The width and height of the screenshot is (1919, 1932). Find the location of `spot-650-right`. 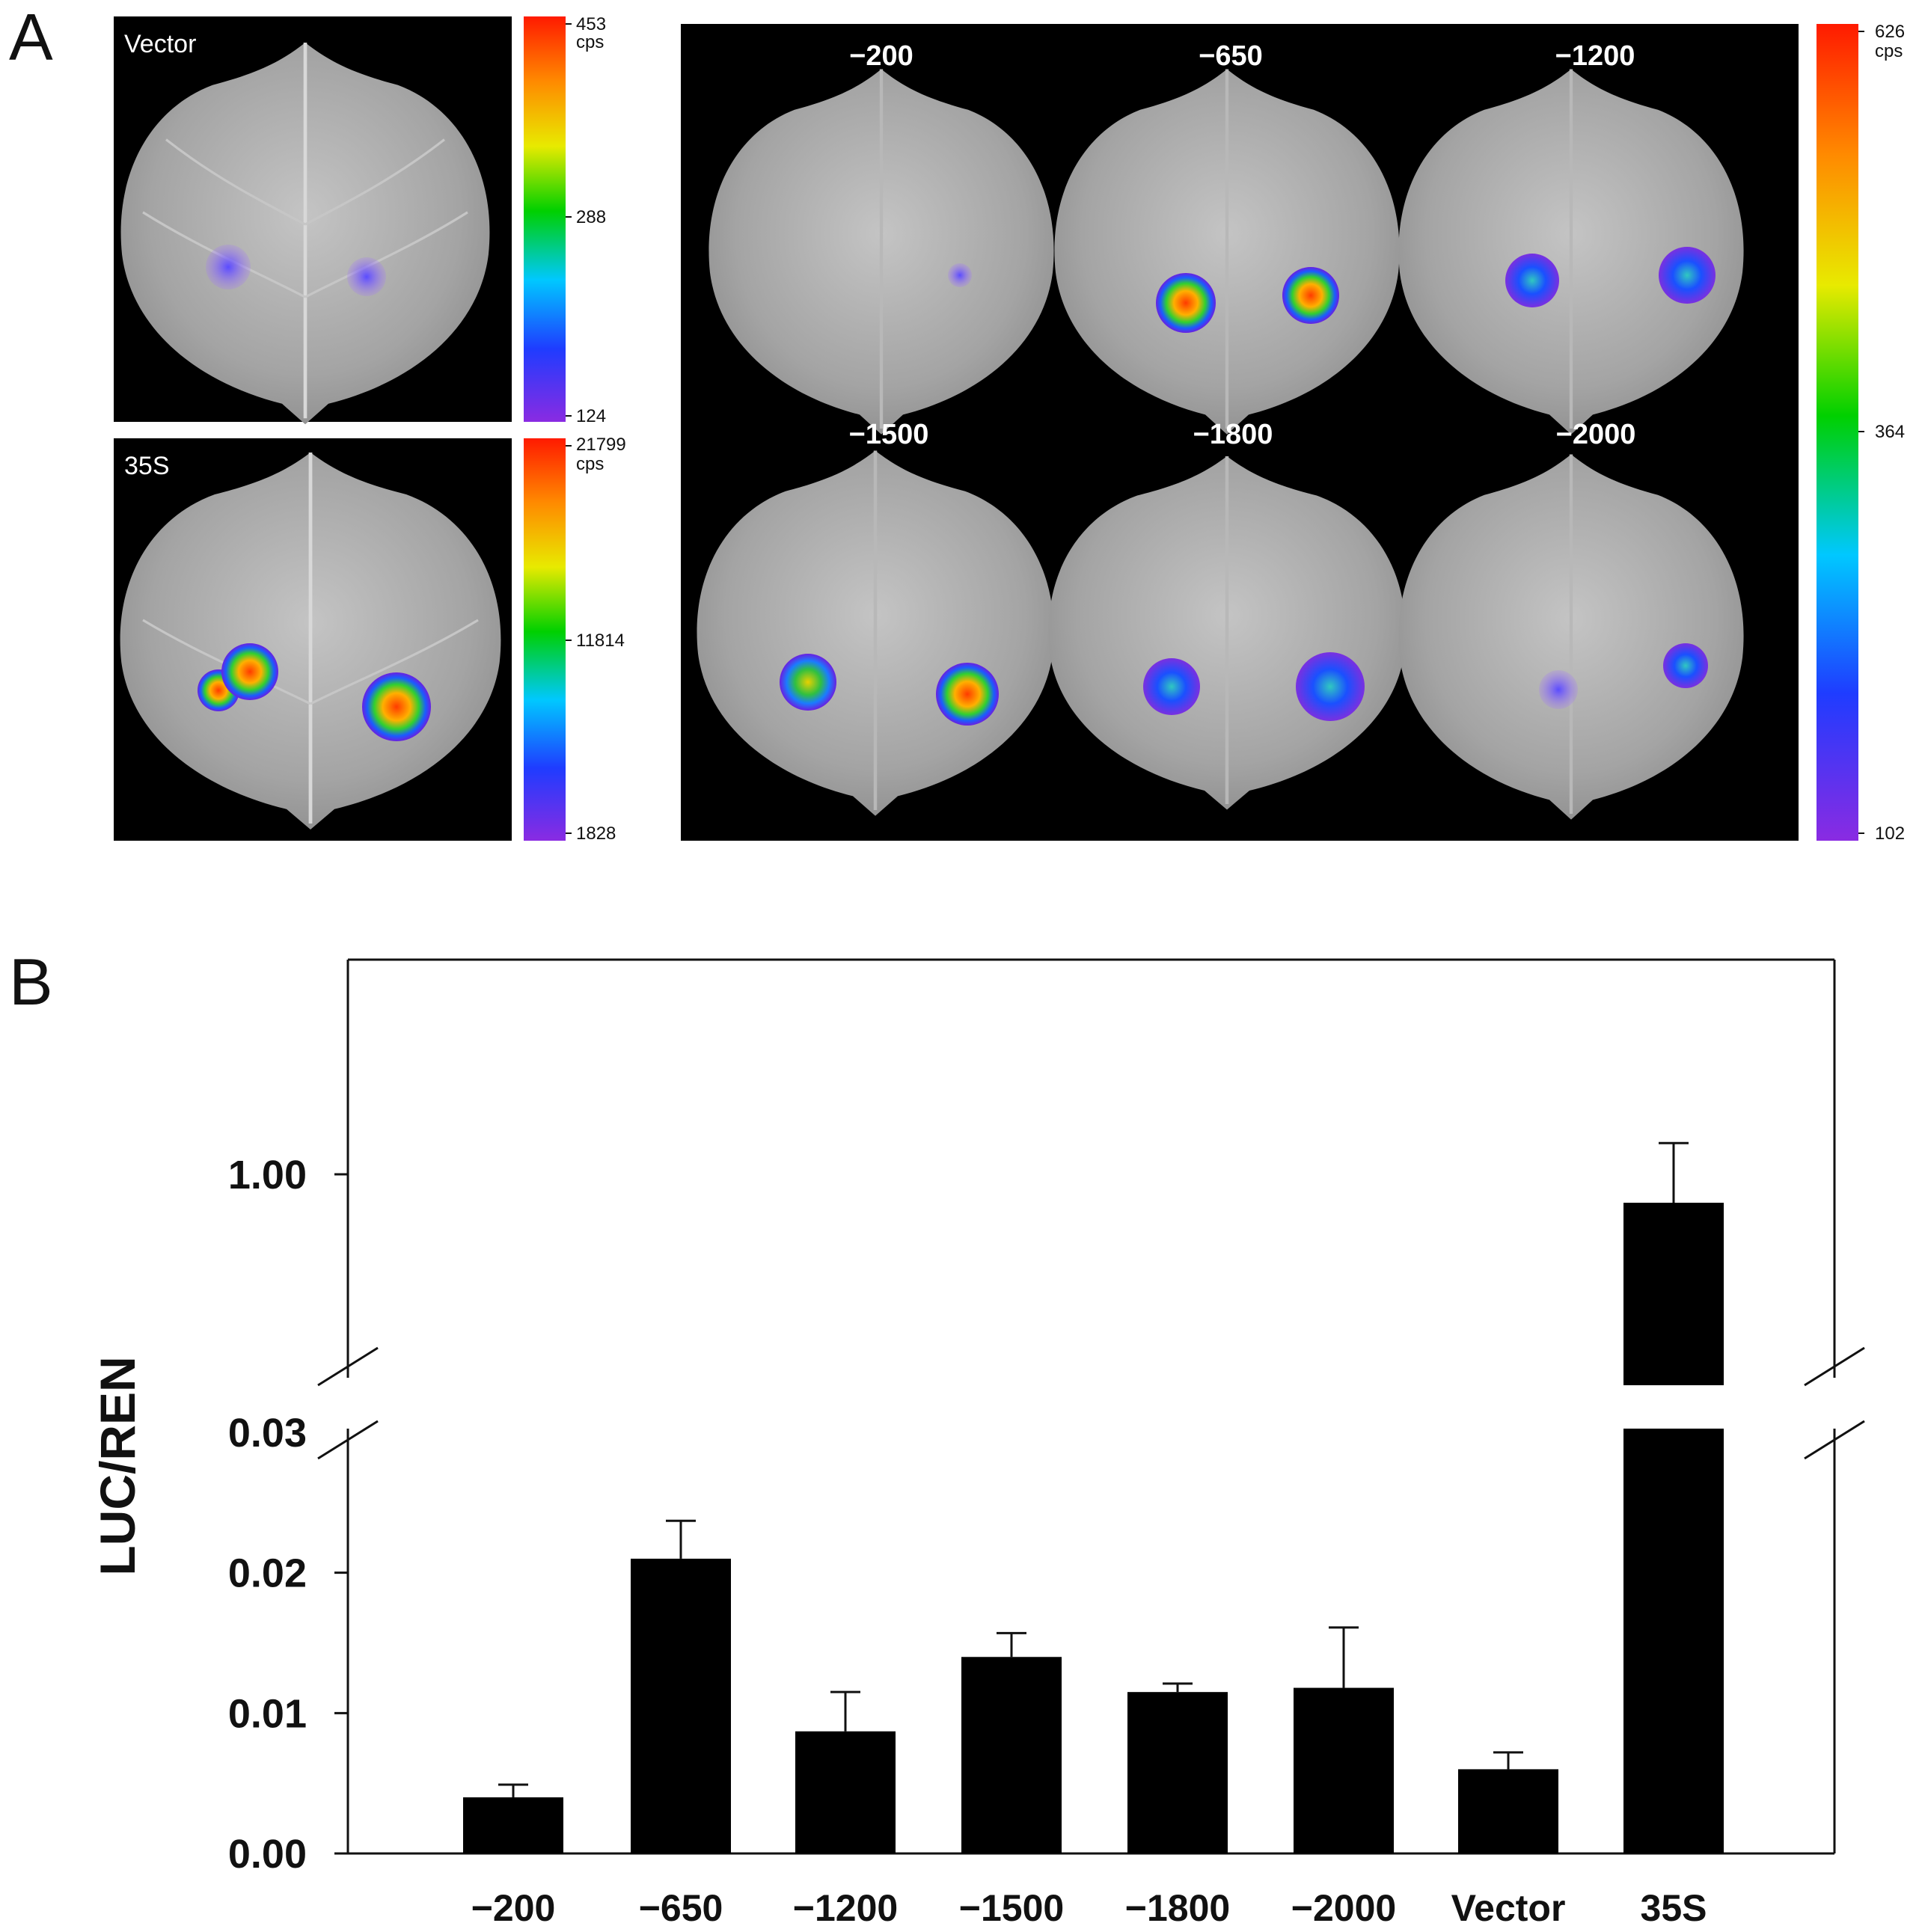

spot-650-right is located at coordinates (1310, 295).